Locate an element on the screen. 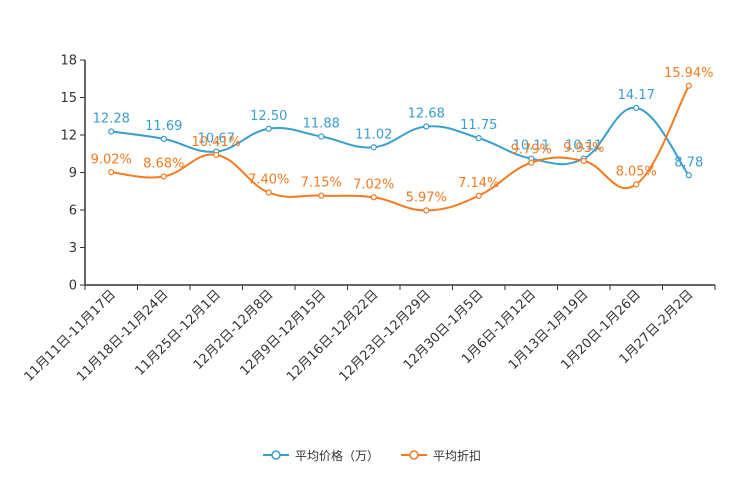  data-label: 8.78 is located at coordinates (688, 162).